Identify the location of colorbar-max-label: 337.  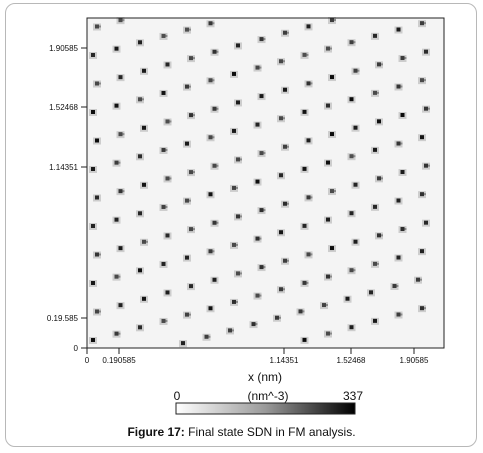
(353, 396).